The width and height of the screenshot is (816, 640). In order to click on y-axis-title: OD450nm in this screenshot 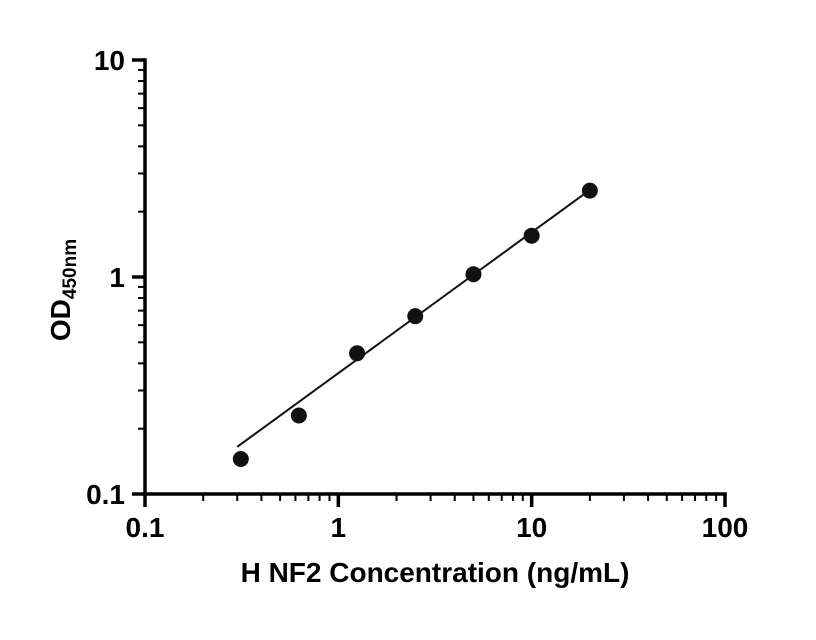, I will do `click(63, 290)`.